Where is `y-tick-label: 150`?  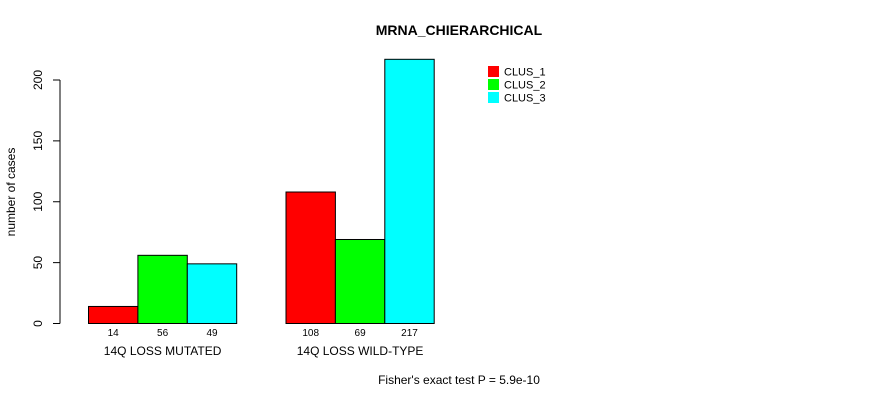
y-tick-label: 150 is located at coordinates (38, 141).